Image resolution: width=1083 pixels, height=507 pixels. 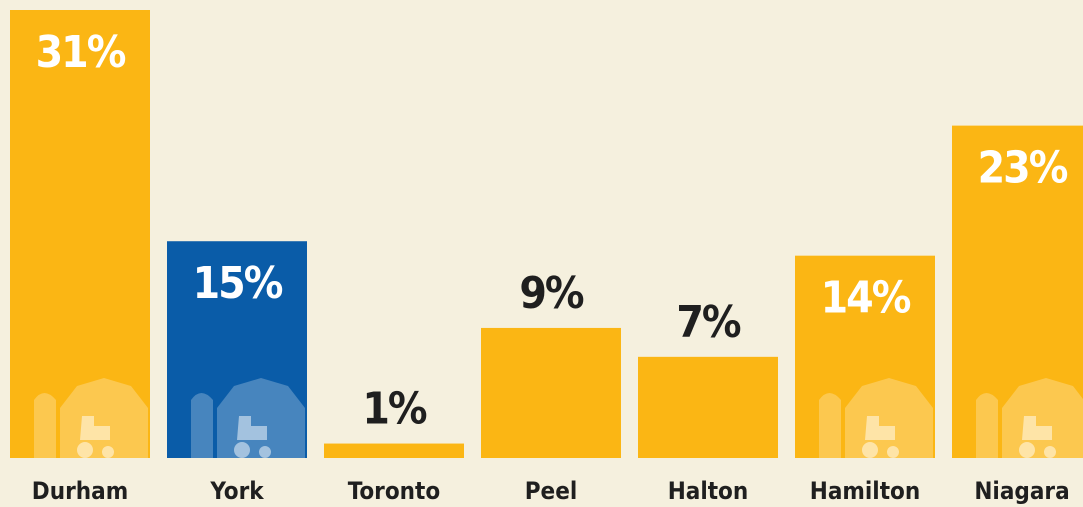 What do you see at coordinates (80, 491) in the screenshot?
I see `category-label: Durham` at bounding box center [80, 491].